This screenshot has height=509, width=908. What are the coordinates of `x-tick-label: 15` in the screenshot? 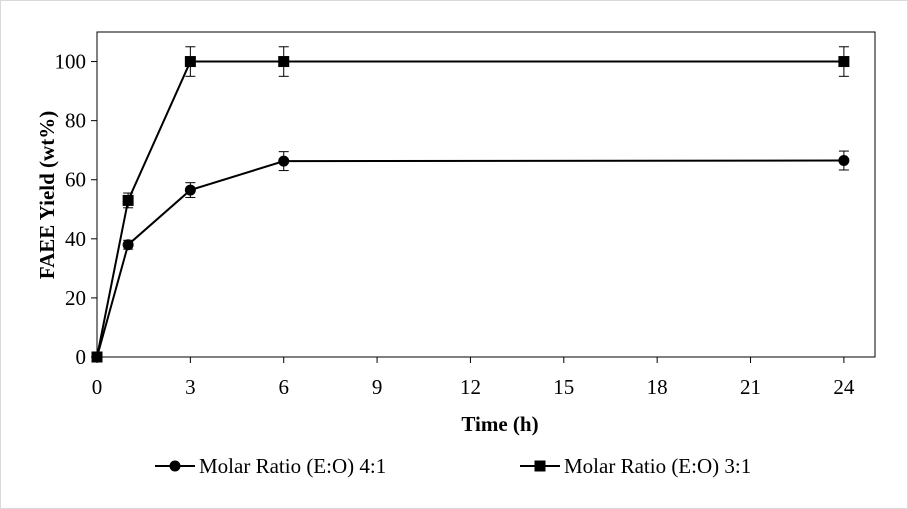 It's located at (563, 387).